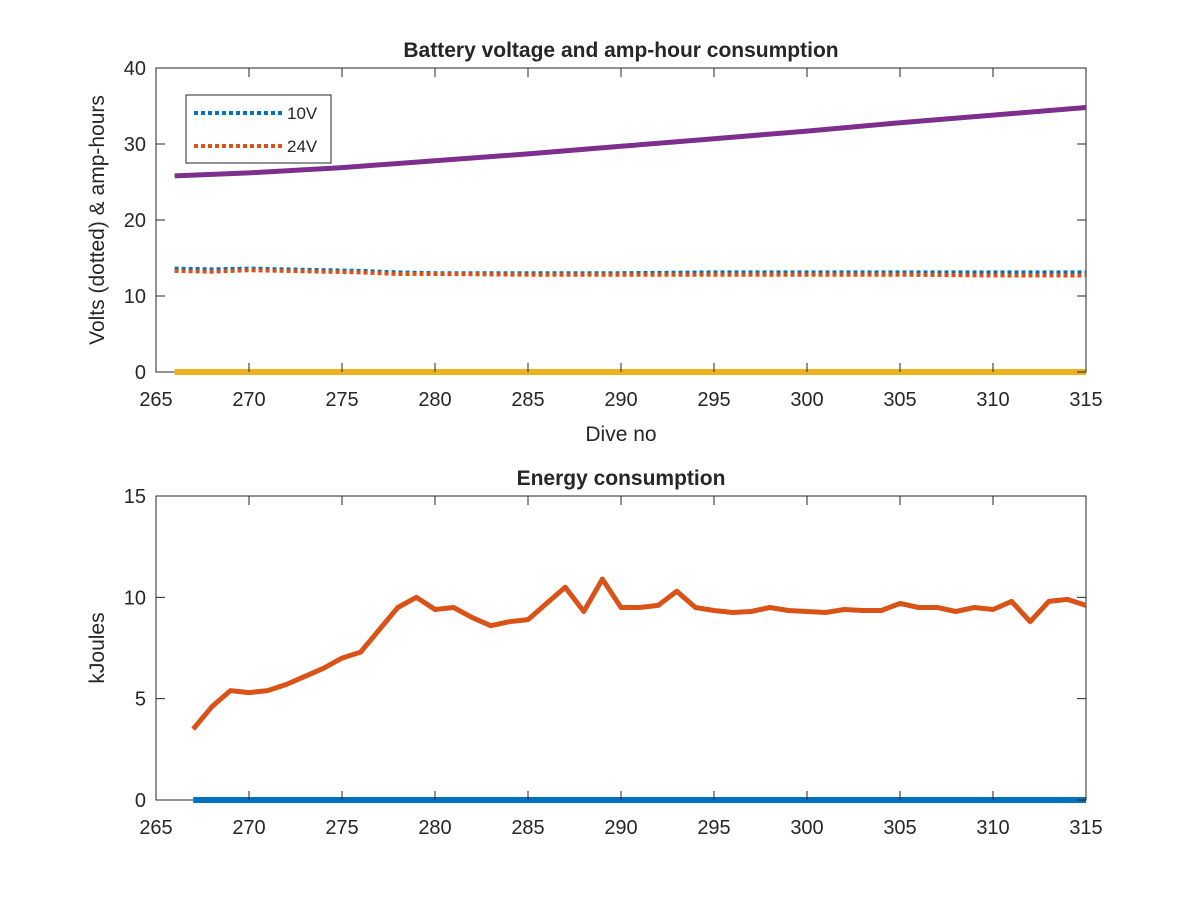 The height and width of the screenshot is (900, 1200). I want to click on battery-x-tick-label: 295, so click(713, 400).